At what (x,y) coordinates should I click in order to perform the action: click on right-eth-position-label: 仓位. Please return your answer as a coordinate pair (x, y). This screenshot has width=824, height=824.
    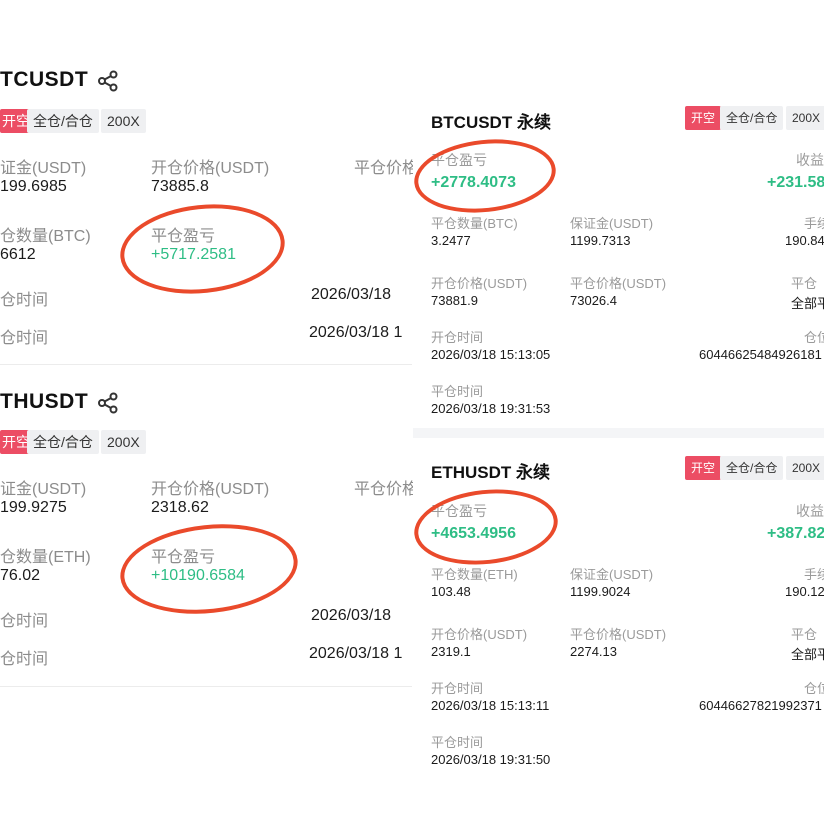
    Looking at the image, I should click on (814, 688).